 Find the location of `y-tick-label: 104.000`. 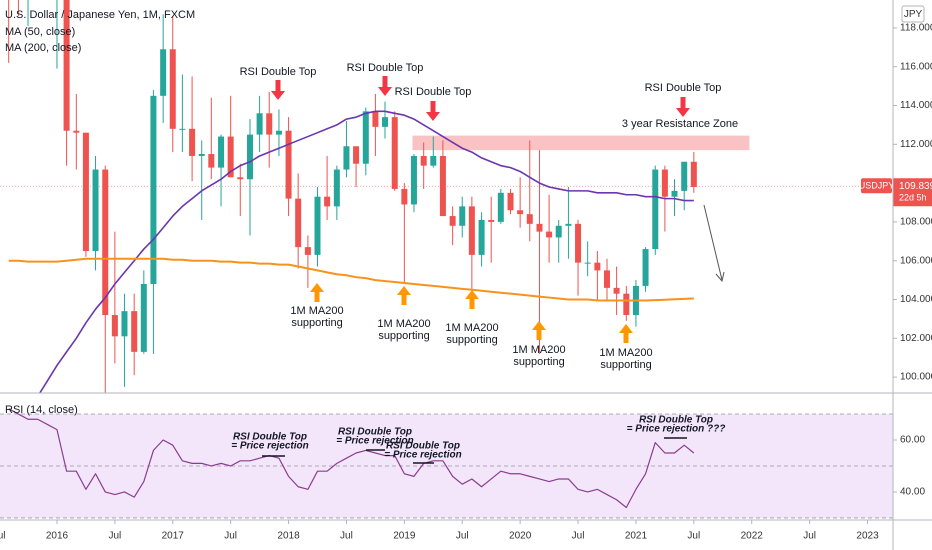

y-tick-label: 104.000 is located at coordinates (916, 299).